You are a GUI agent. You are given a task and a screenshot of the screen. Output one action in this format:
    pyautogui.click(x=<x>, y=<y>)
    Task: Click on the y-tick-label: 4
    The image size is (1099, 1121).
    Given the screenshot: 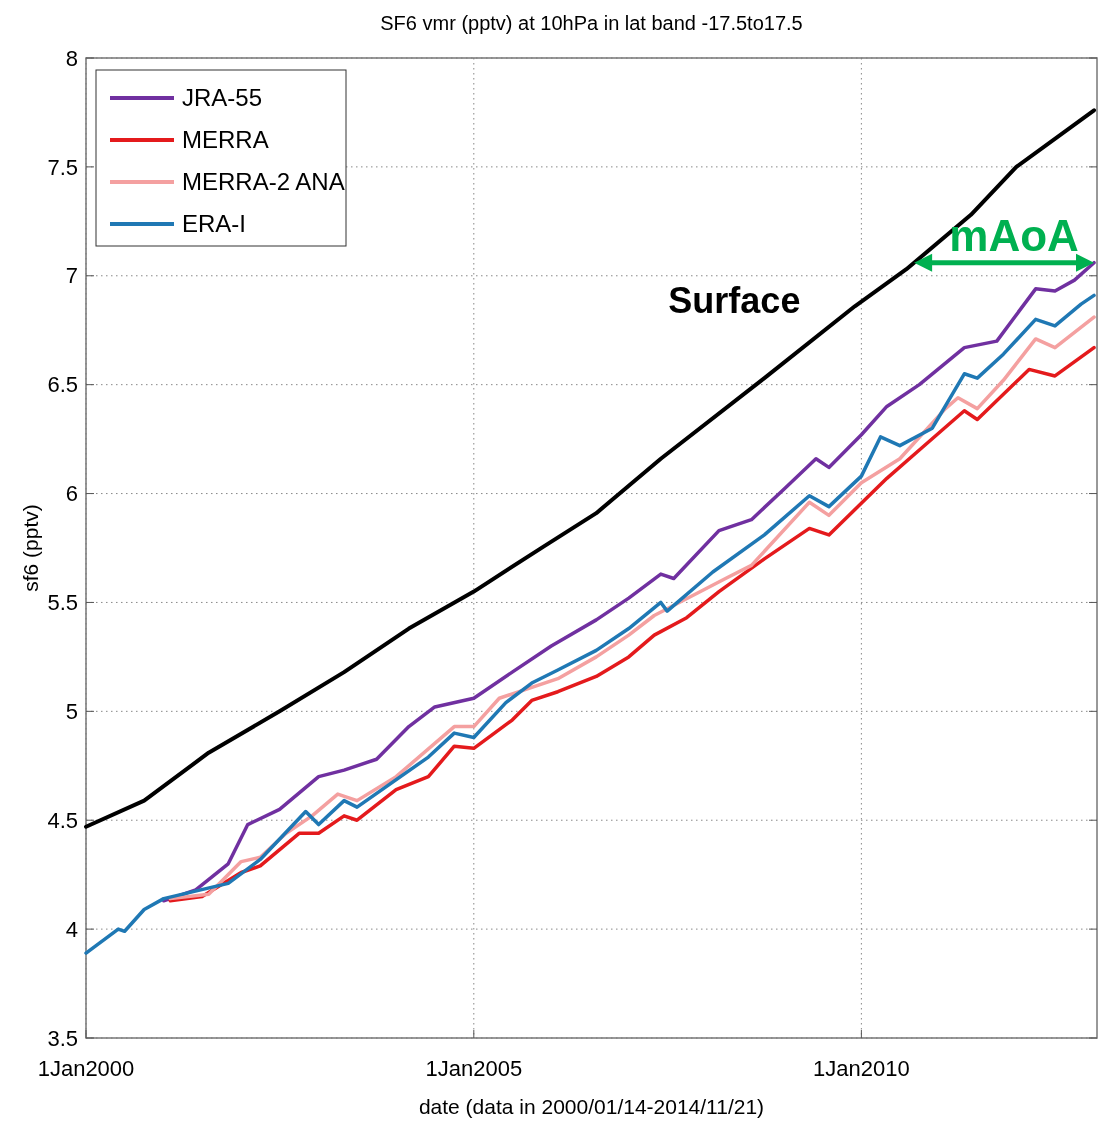 What is the action you would take?
    pyautogui.click(x=71, y=929)
    